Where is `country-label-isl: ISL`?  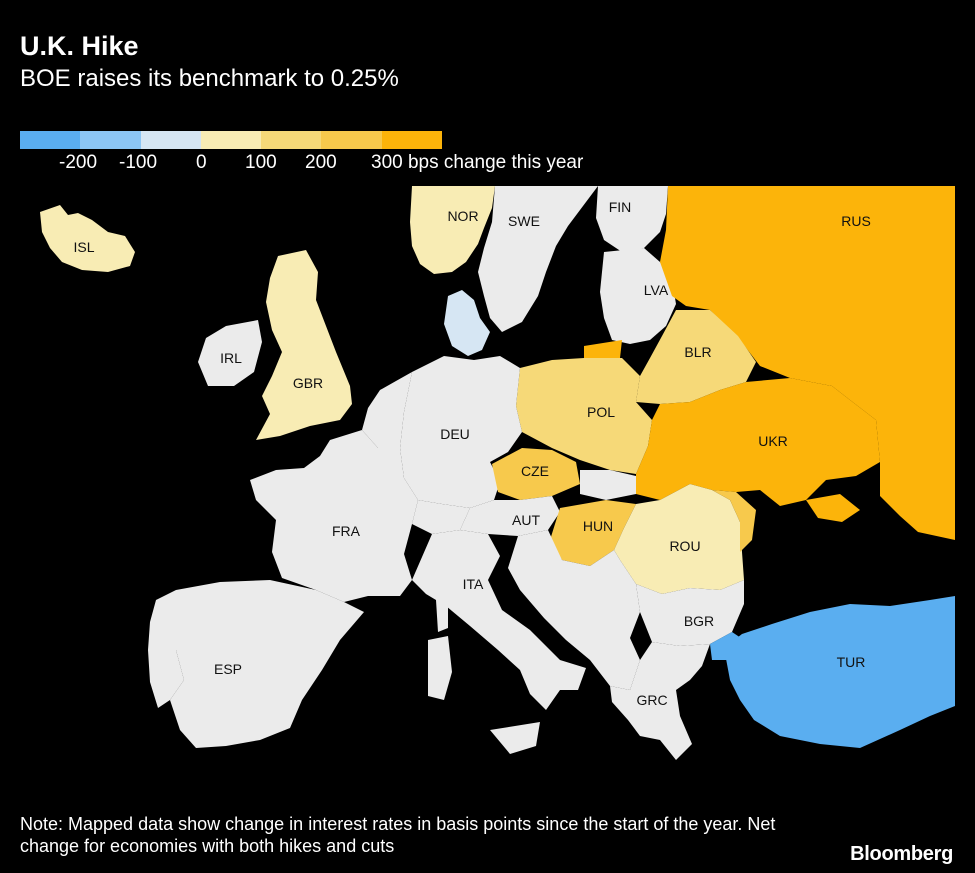 country-label-isl: ISL is located at coordinates (83, 247).